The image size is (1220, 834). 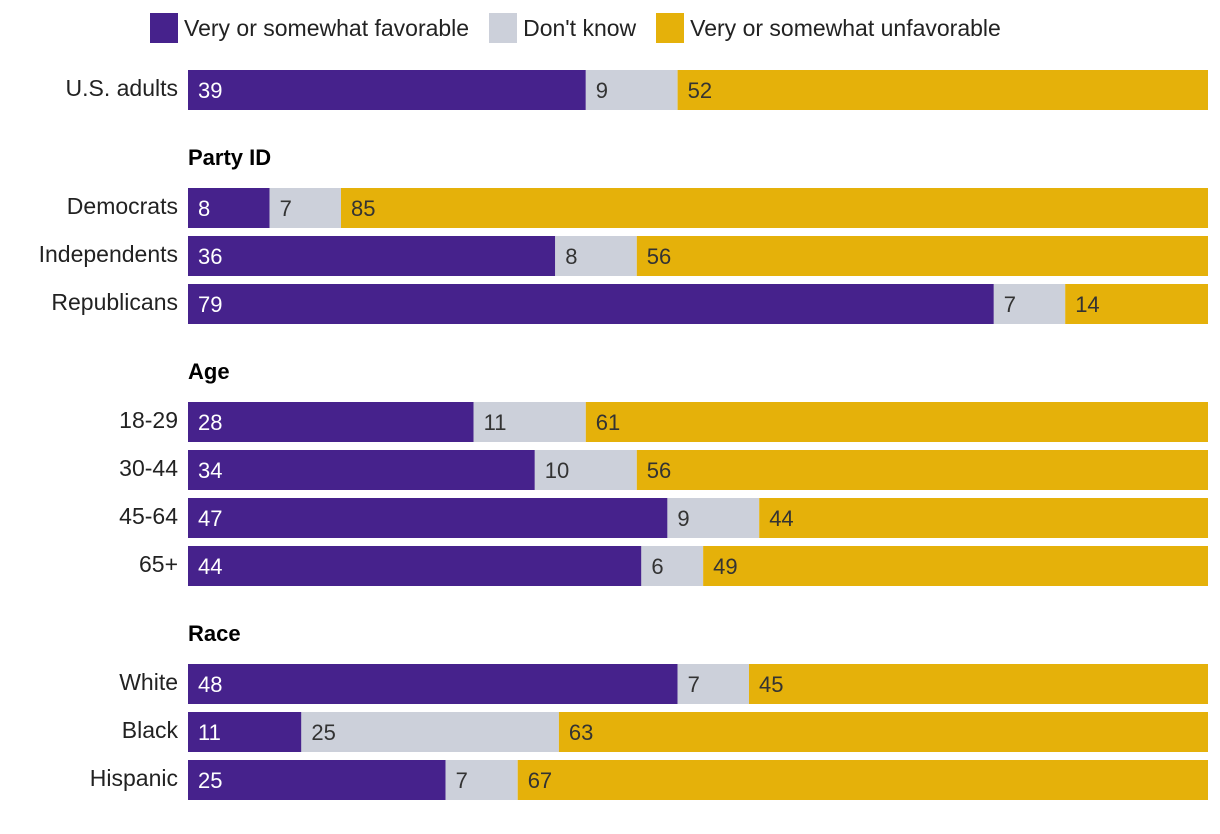 What do you see at coordinates (210, 518) in the screenshot?
I see `data-label: 47` at bounding box center [210, 518].